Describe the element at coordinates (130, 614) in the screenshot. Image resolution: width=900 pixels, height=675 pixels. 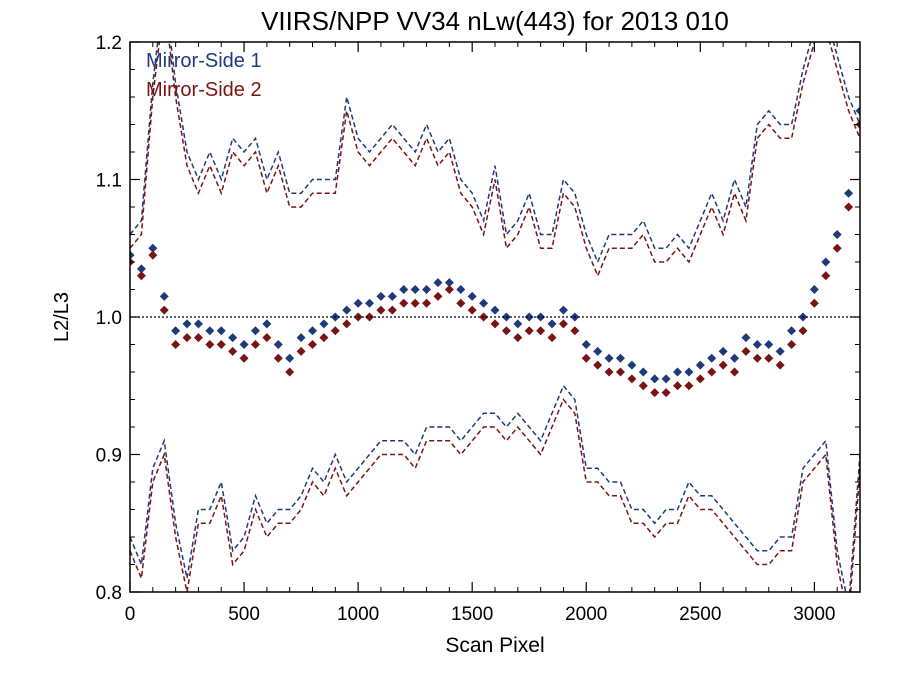
I see `x-tick-label: 0` at that location.